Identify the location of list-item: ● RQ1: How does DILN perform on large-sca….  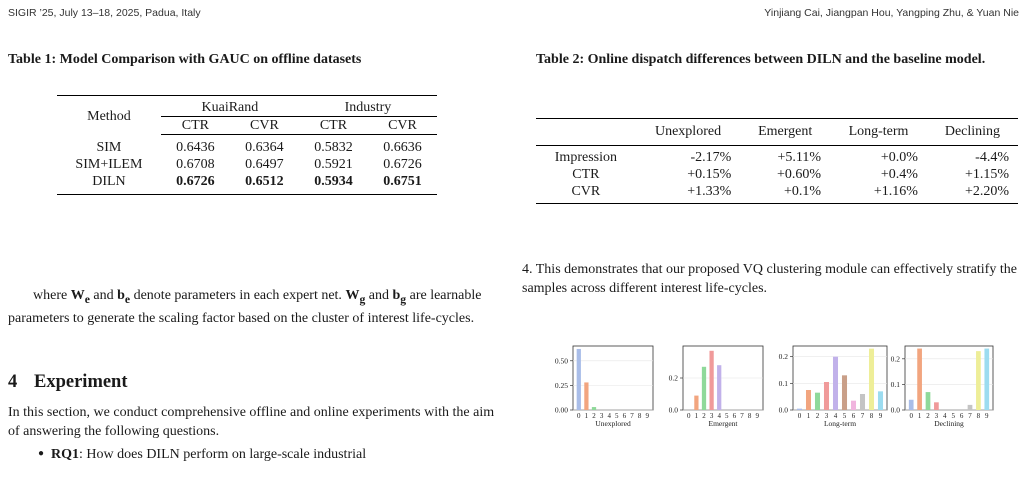
(202, 454).